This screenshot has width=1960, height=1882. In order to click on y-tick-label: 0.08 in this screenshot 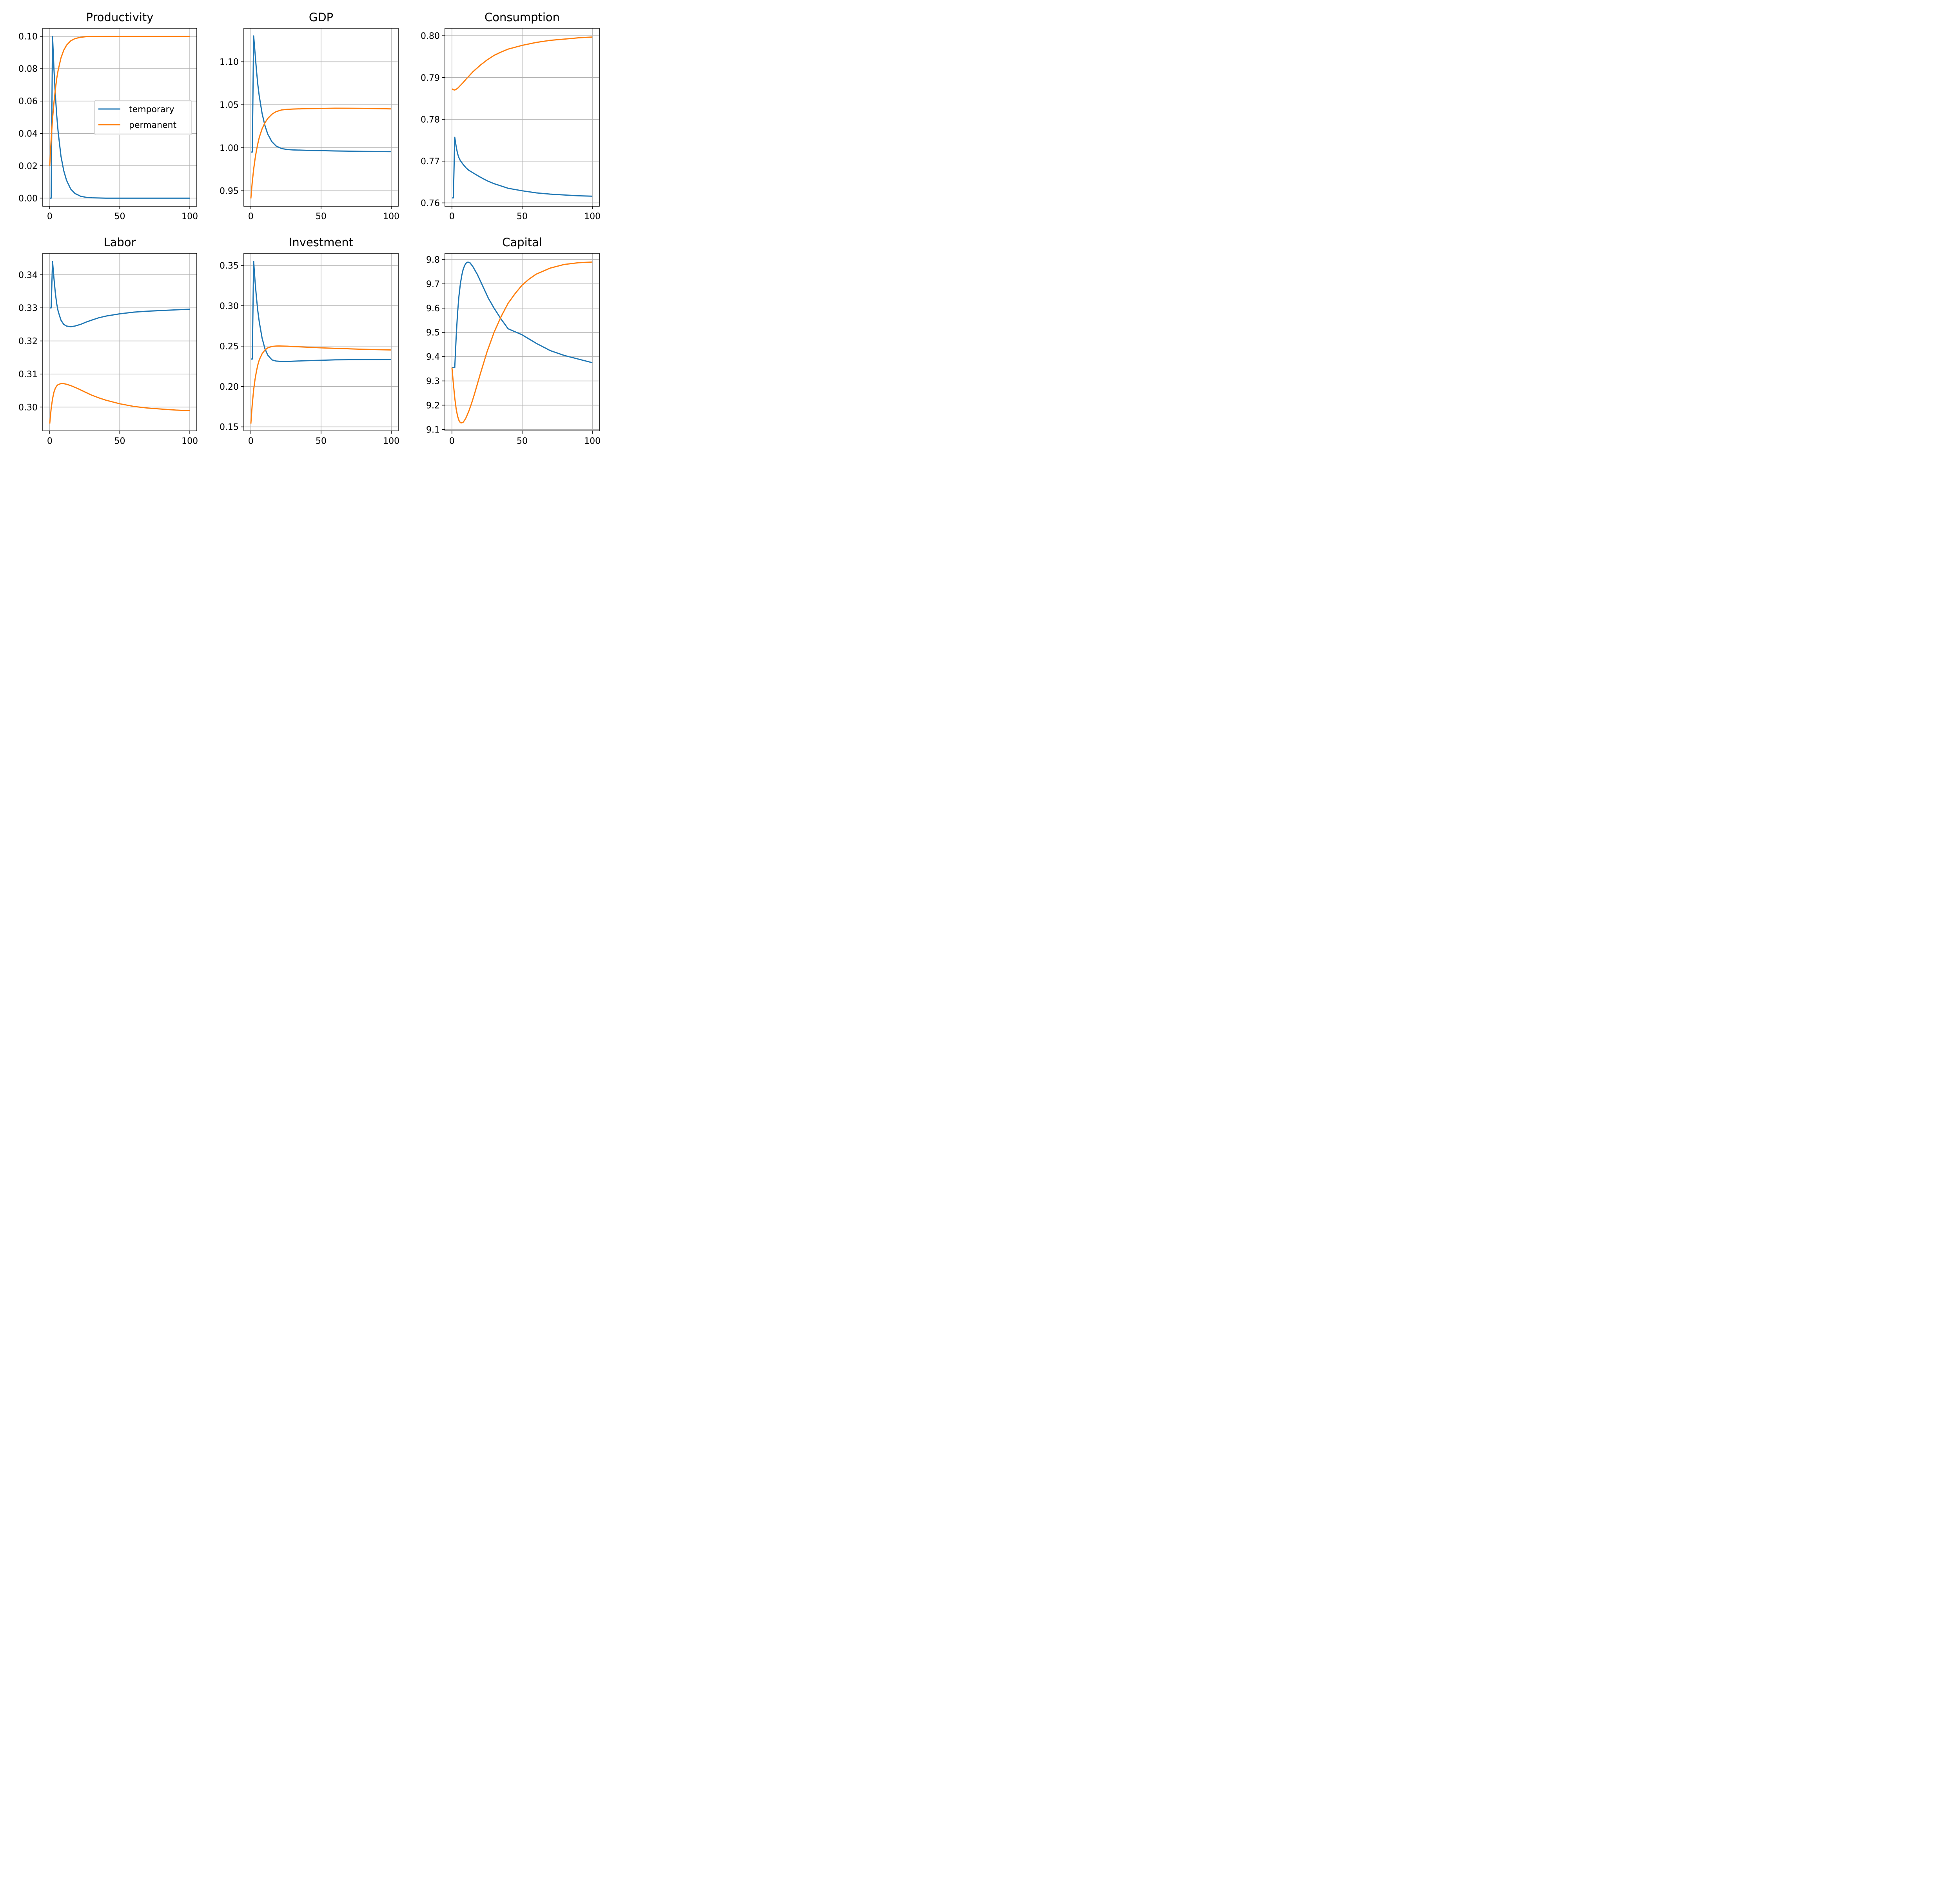, I will do `click(28, 69)`.